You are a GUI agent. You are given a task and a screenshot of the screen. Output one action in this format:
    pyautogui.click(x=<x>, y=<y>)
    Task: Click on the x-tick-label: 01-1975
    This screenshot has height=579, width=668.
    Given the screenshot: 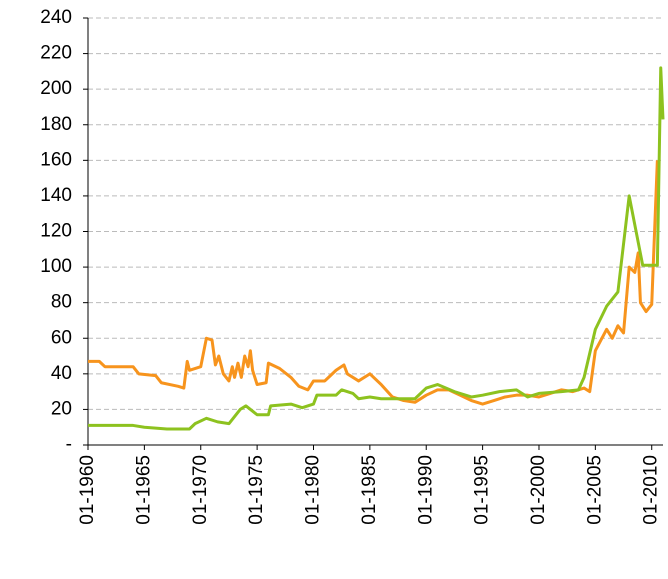 What is the action you would take?
    pyautogui.click(x=256, y=490)
    